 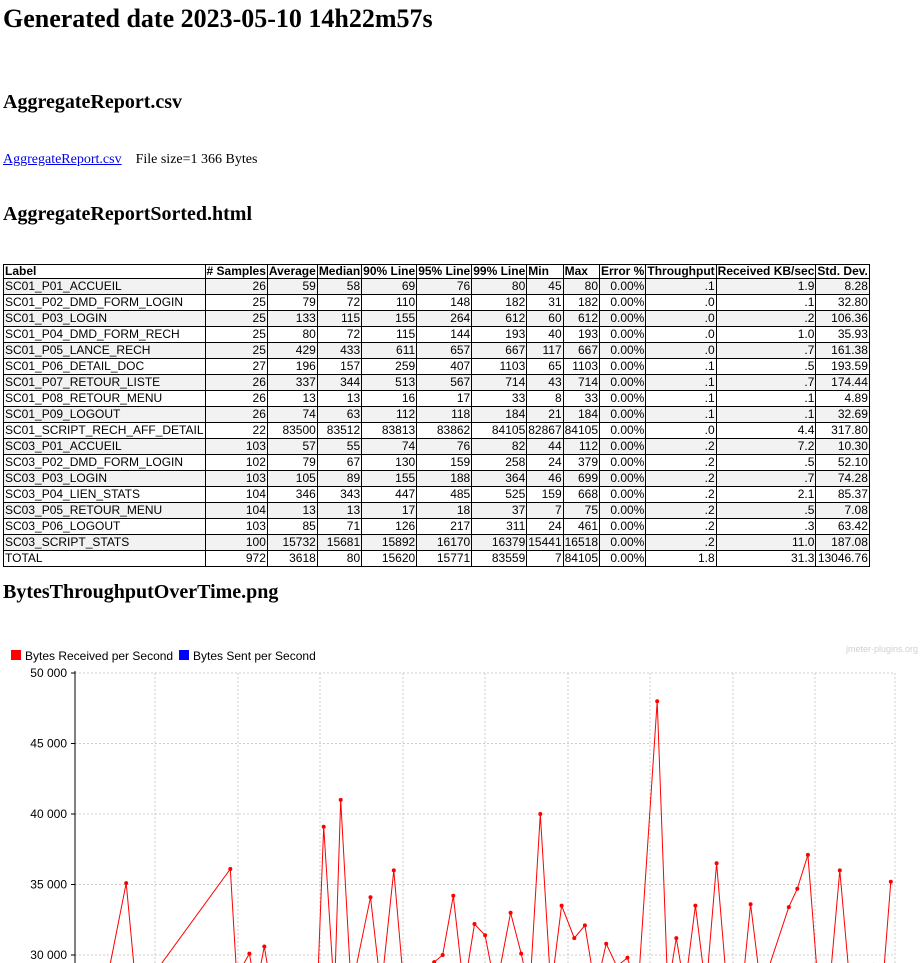 I want to click on table-cell: 485, so click(x=444, y=494).